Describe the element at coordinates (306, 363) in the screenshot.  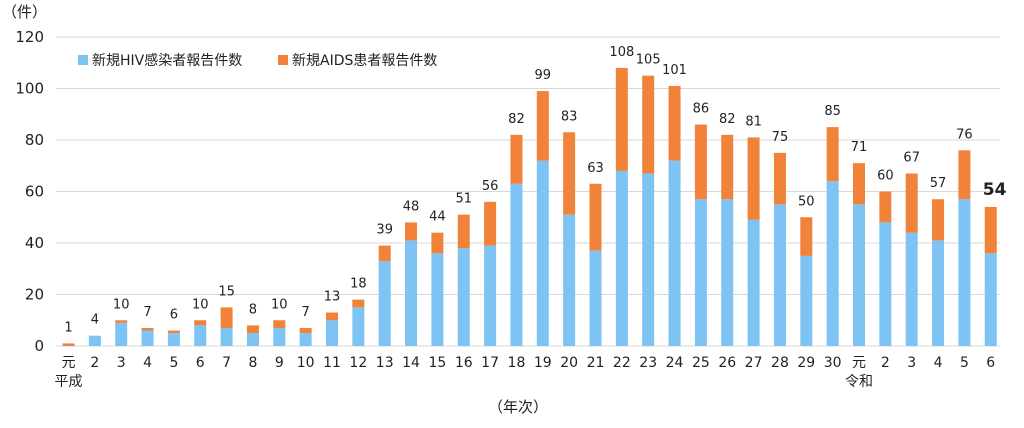
I see `x-tick-label: 10` at that location.